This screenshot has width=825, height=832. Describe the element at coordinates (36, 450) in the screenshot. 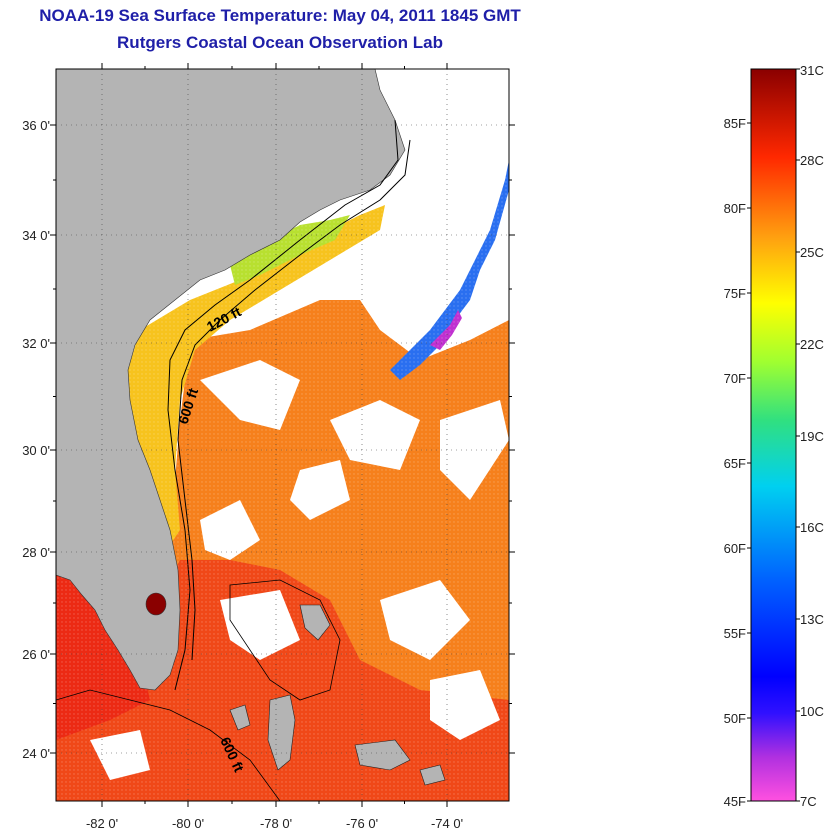

I see `lat-label-30: 30 0'` at that location.